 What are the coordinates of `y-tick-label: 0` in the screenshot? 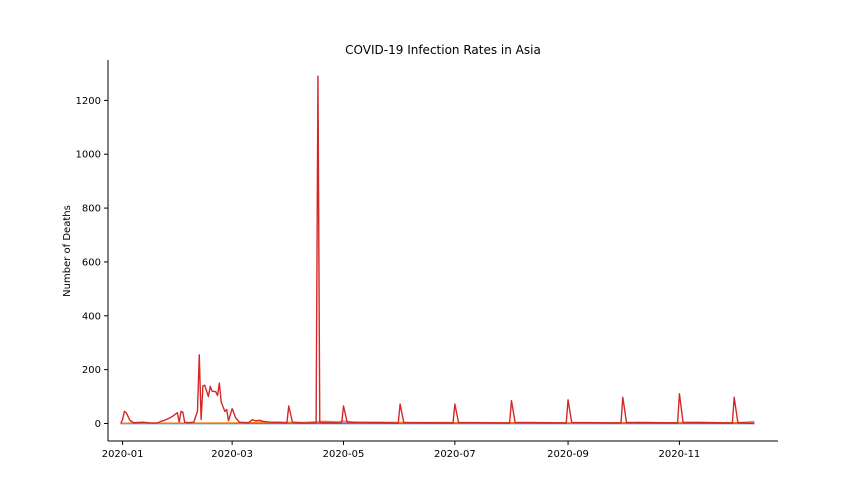 It's located at (98, 424).